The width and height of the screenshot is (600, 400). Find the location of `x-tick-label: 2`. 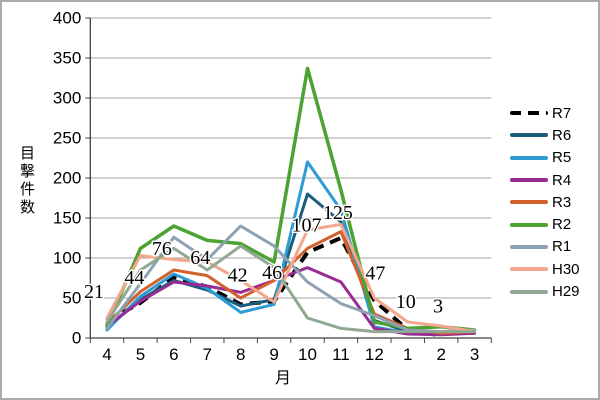

x-tick-label: 2 is located at coordinates (440, 354).